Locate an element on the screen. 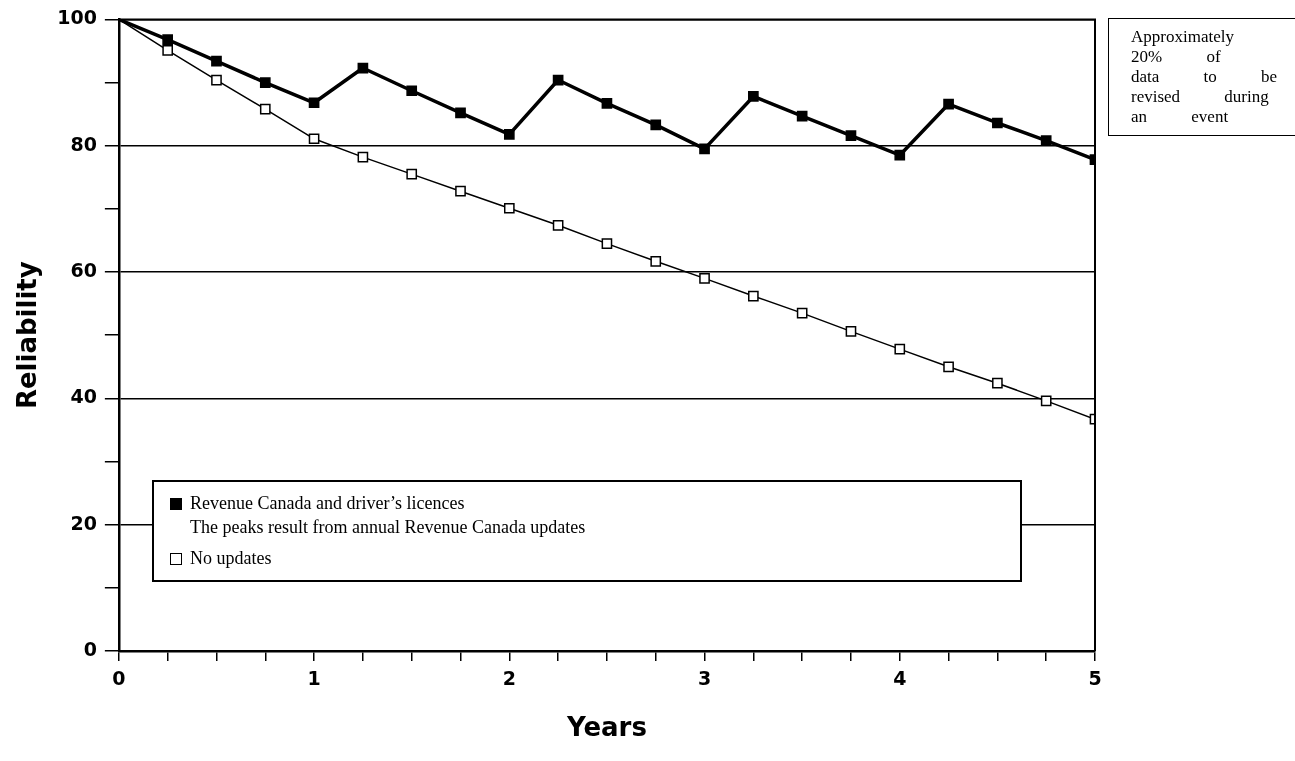 The image size is (1295, 761). x-tick-label: 1 is located at coordinates (314, 678).